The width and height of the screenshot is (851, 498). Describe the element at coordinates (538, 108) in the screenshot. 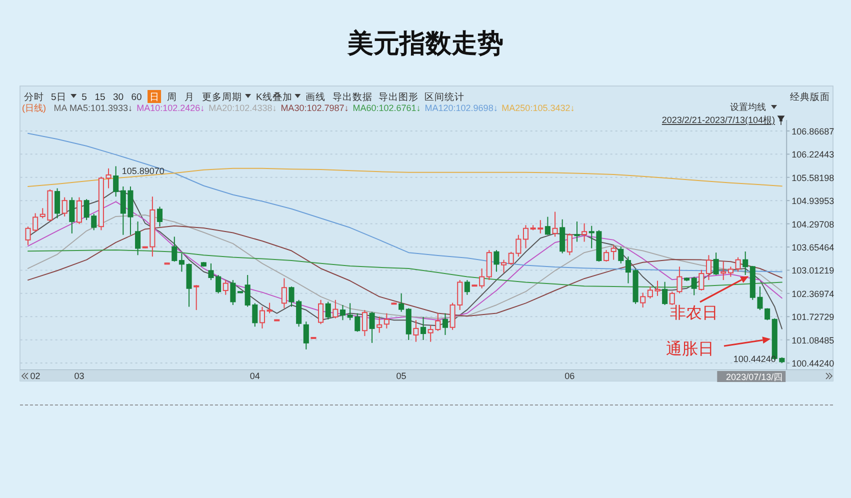

I see `text: MA250:105.3432↓` at that location.